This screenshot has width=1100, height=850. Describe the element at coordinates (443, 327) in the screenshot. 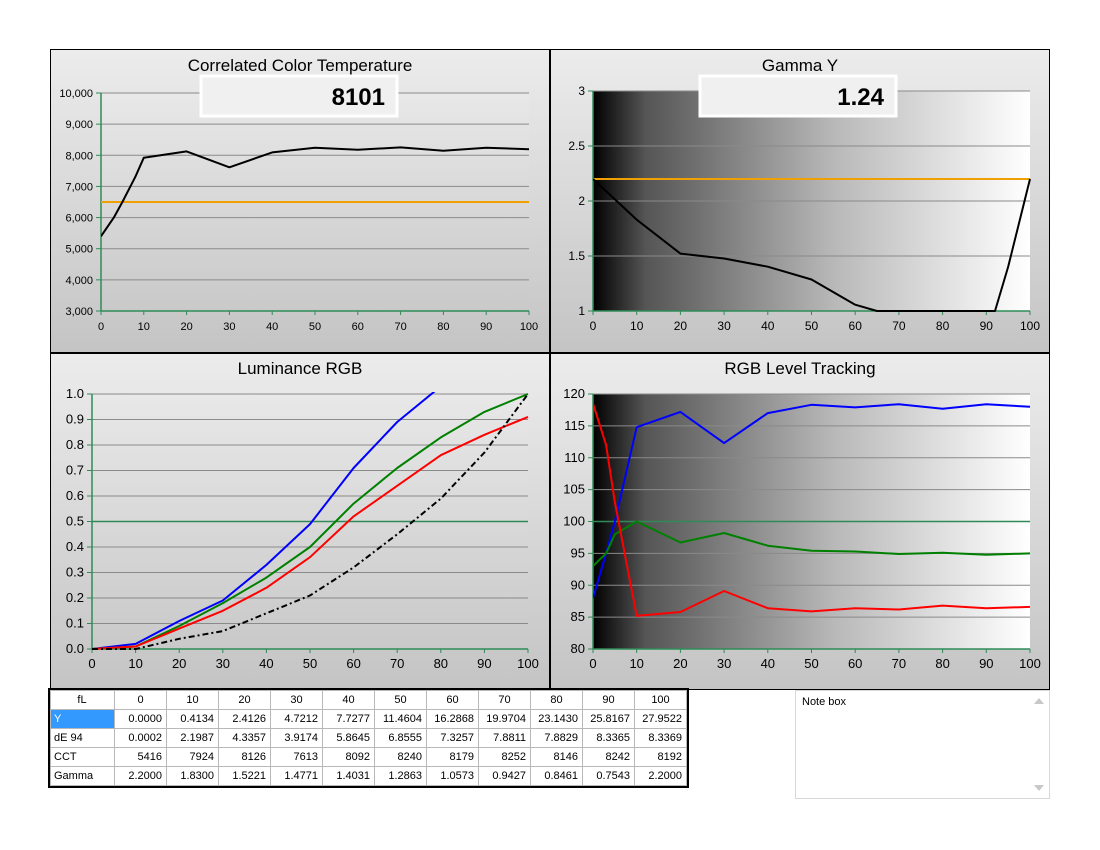

I see `x-tick-label: 80` at that location.